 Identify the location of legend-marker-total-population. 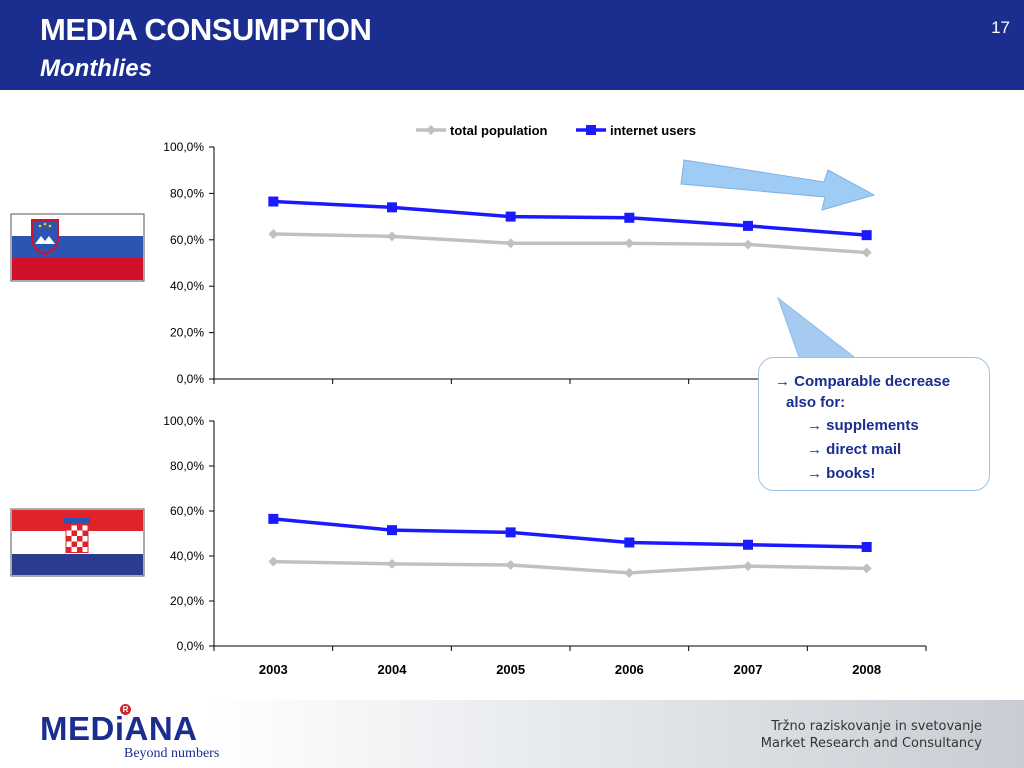
(431, 130).